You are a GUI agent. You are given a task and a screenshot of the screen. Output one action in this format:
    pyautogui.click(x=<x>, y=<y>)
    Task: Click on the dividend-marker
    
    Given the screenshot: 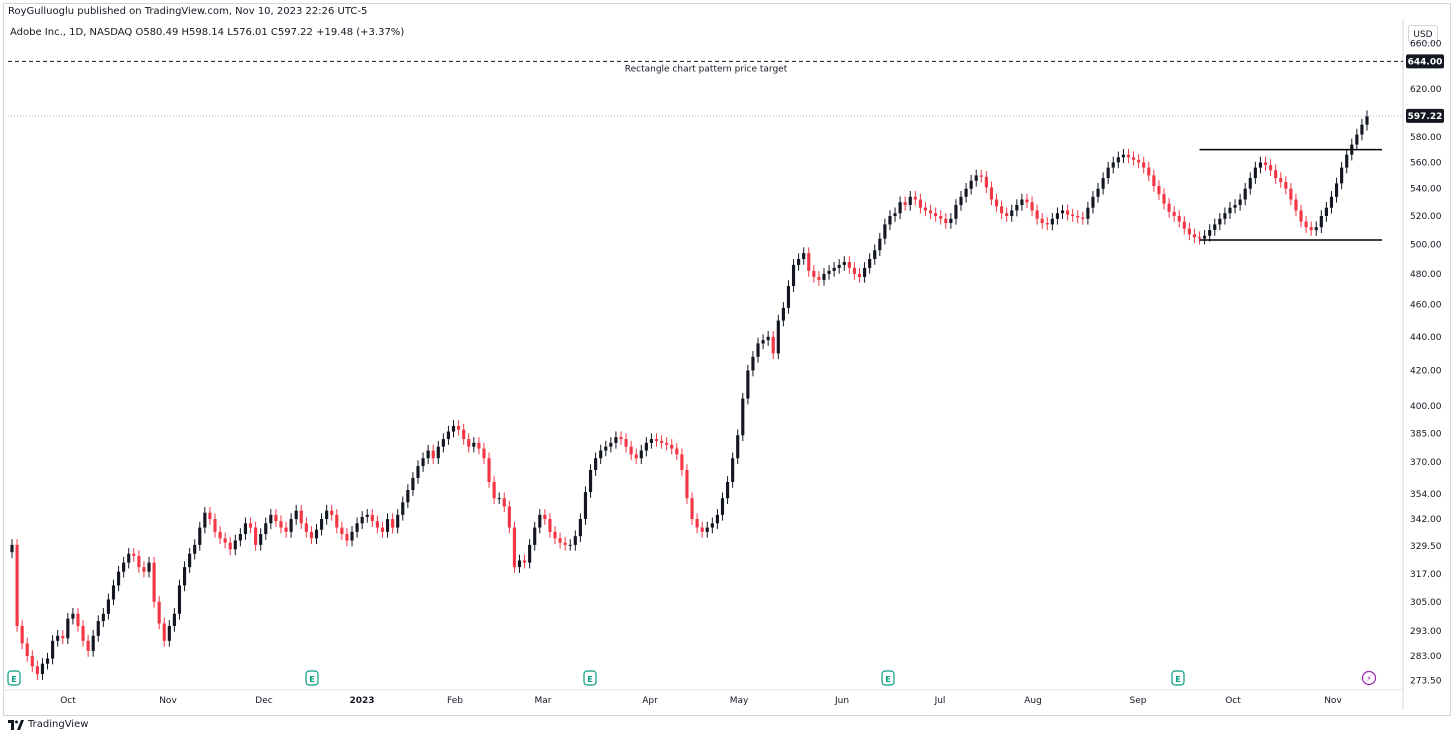 What is the action you would take?
    pyautogui.click(x=1369, y=678)
    